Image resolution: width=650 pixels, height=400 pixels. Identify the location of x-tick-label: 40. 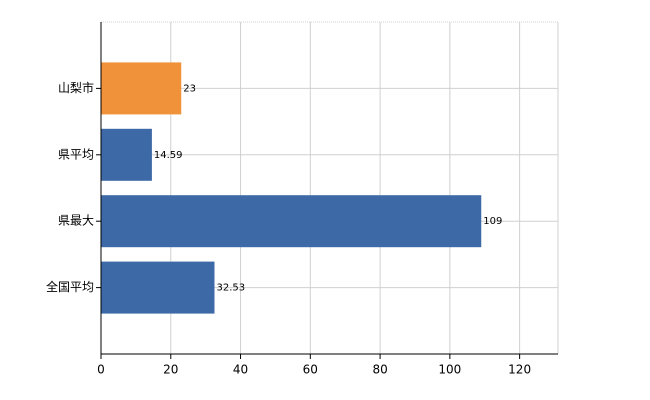
(240, 370).